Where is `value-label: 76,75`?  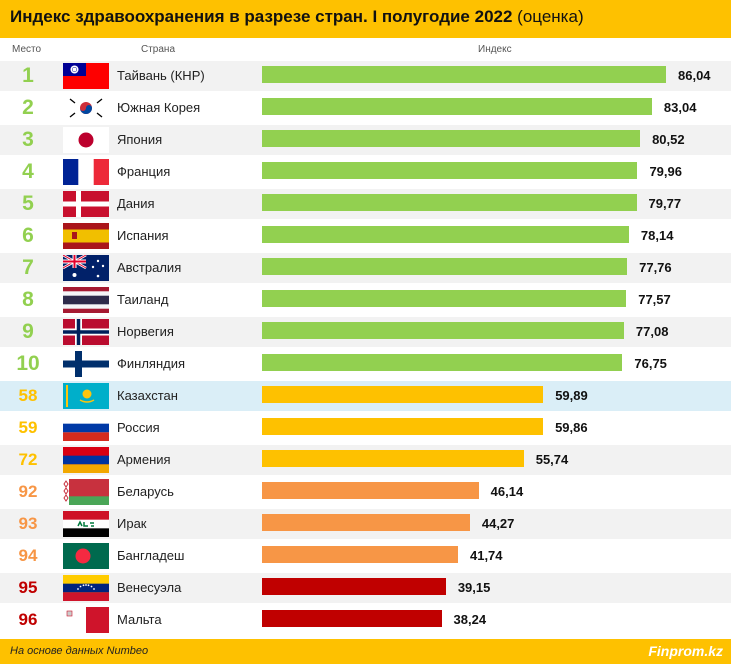
value-label: 76,75 is located at coordinates (650, 363).